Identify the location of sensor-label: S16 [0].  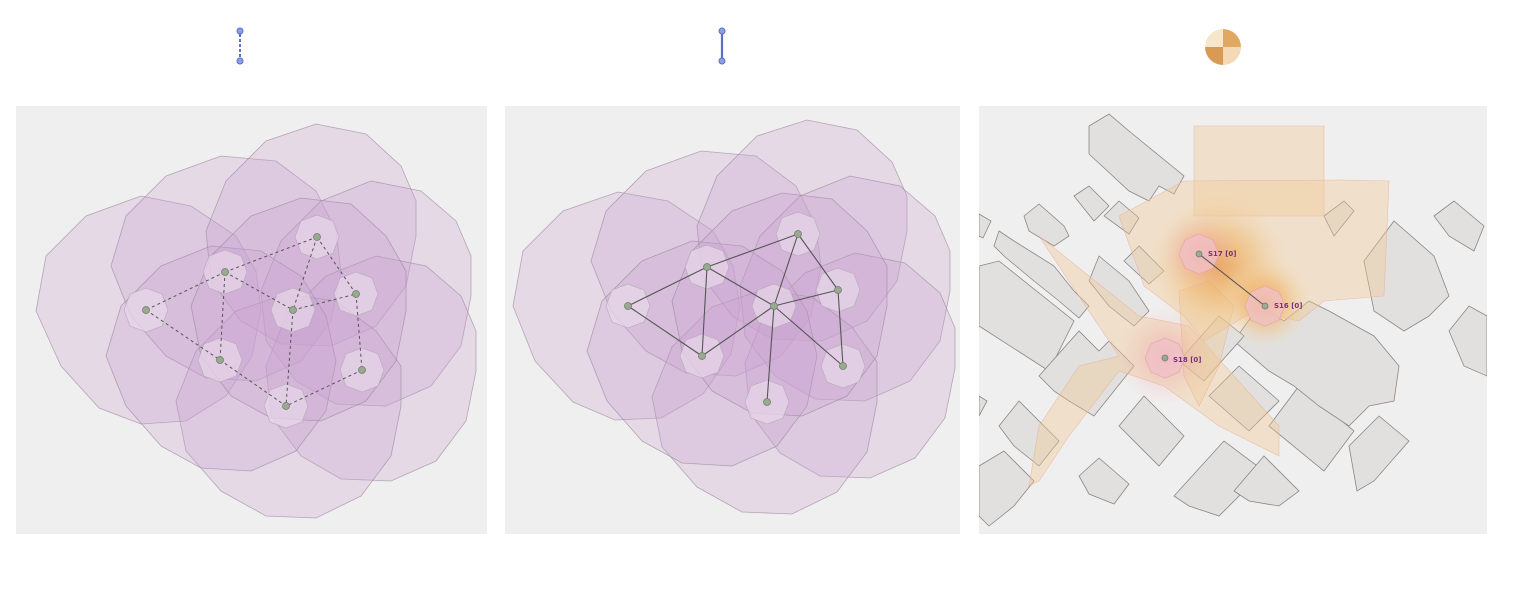
(1288, 306).